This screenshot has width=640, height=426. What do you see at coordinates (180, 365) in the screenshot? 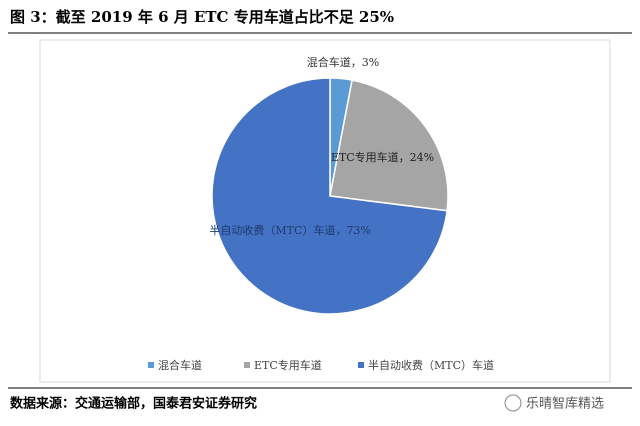
I see `legend-label: 混合车道` at bounding box center [180, 365].